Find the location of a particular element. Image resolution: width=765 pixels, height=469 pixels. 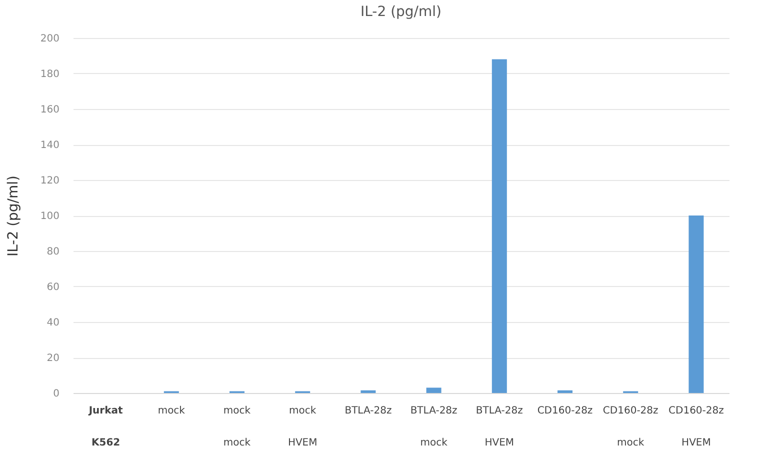

y-tick-label: 180 is located at coordinates (50, 74).